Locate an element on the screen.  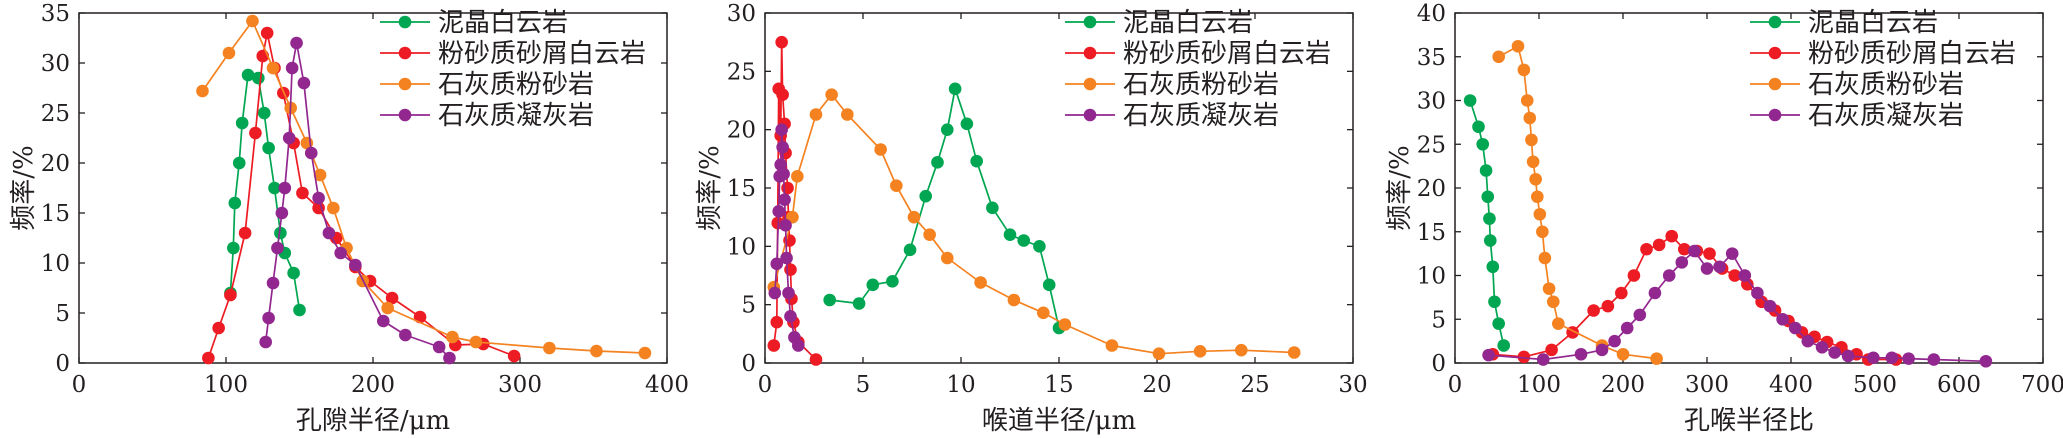
x-tick-label: 600 is located at coordinates (1959, 385).